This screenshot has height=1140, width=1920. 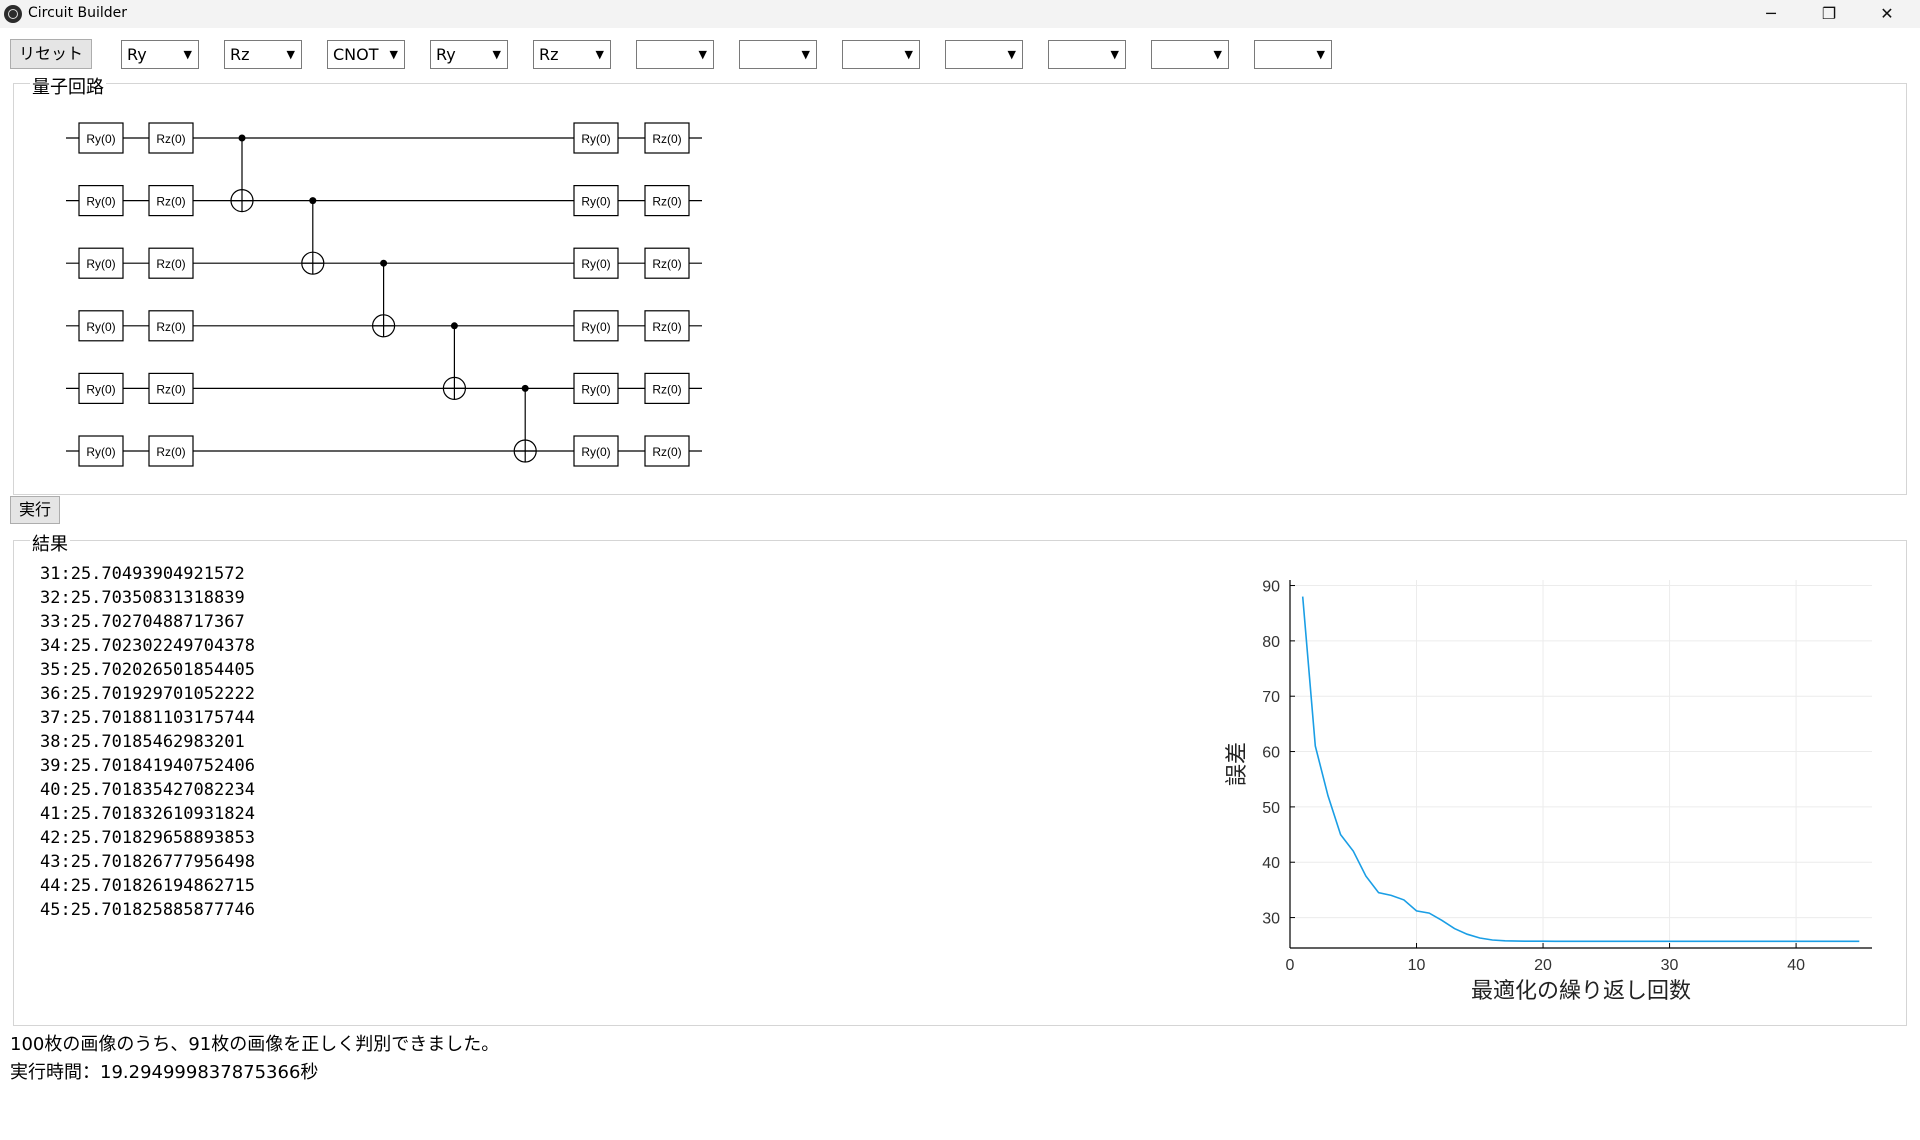 I want to click on run-button: 実行, so click(x=35, y=510).